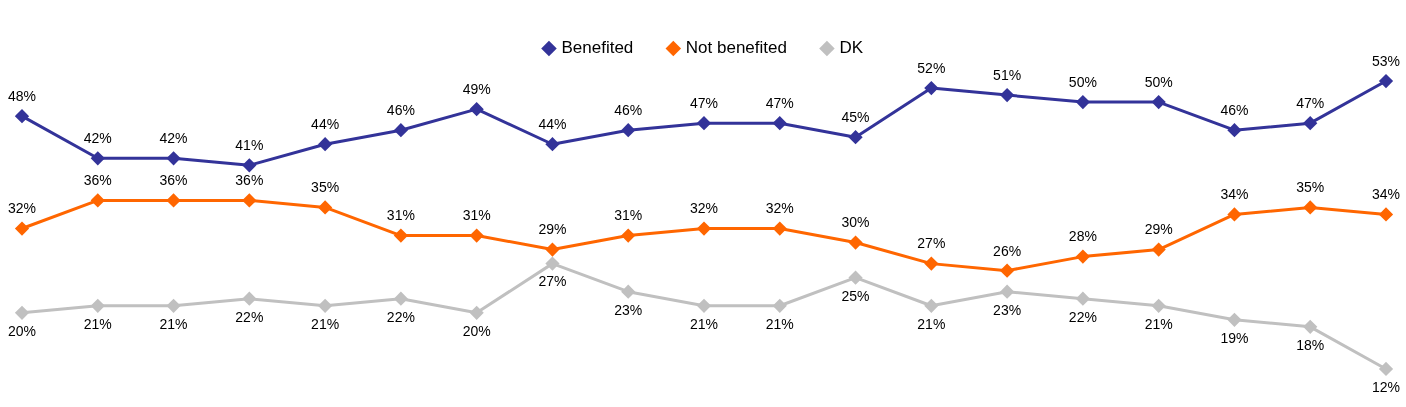 The width and height of the screenshot is (1406, 407). What do you see at coordinates (1082, 236) in the screenshot?
I see `data-label: 28%` at bounding box center [1082, 236].